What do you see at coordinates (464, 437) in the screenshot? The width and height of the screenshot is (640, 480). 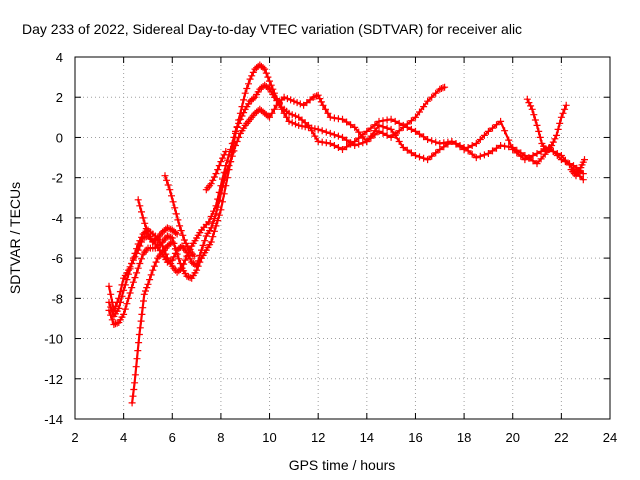 I see `x-tick-label: 18` at bounding box center [464, 437].